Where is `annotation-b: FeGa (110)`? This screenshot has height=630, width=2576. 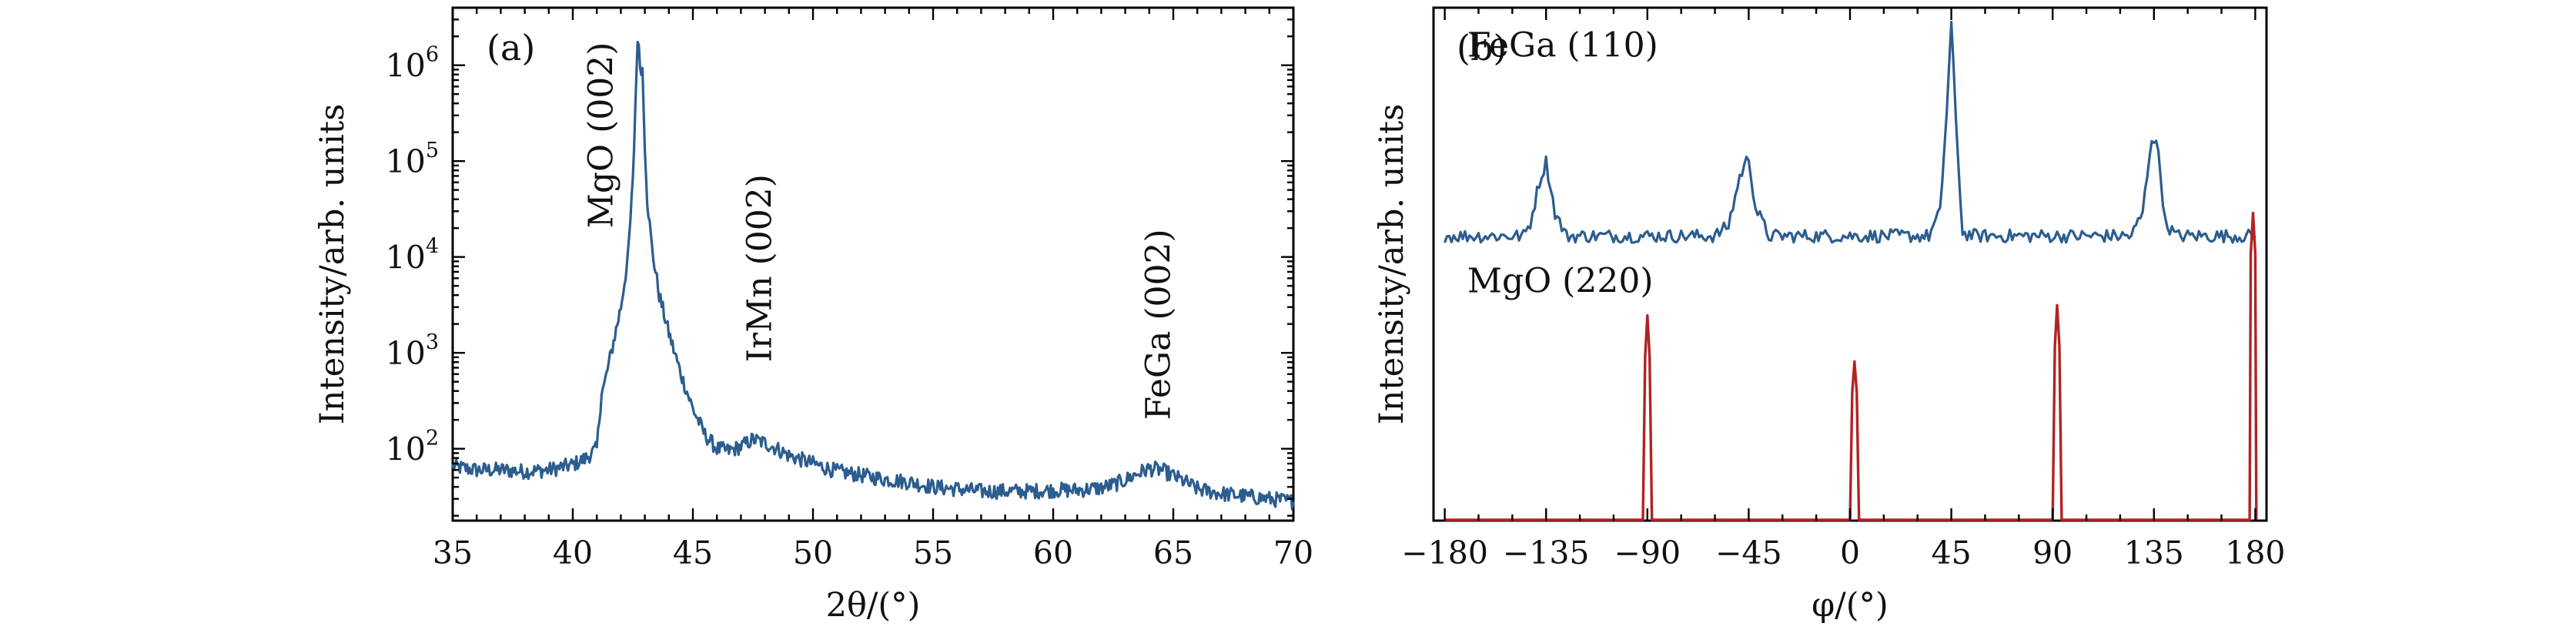 annotation-b: FeGa (110) is located at coordinates (1563, 45).